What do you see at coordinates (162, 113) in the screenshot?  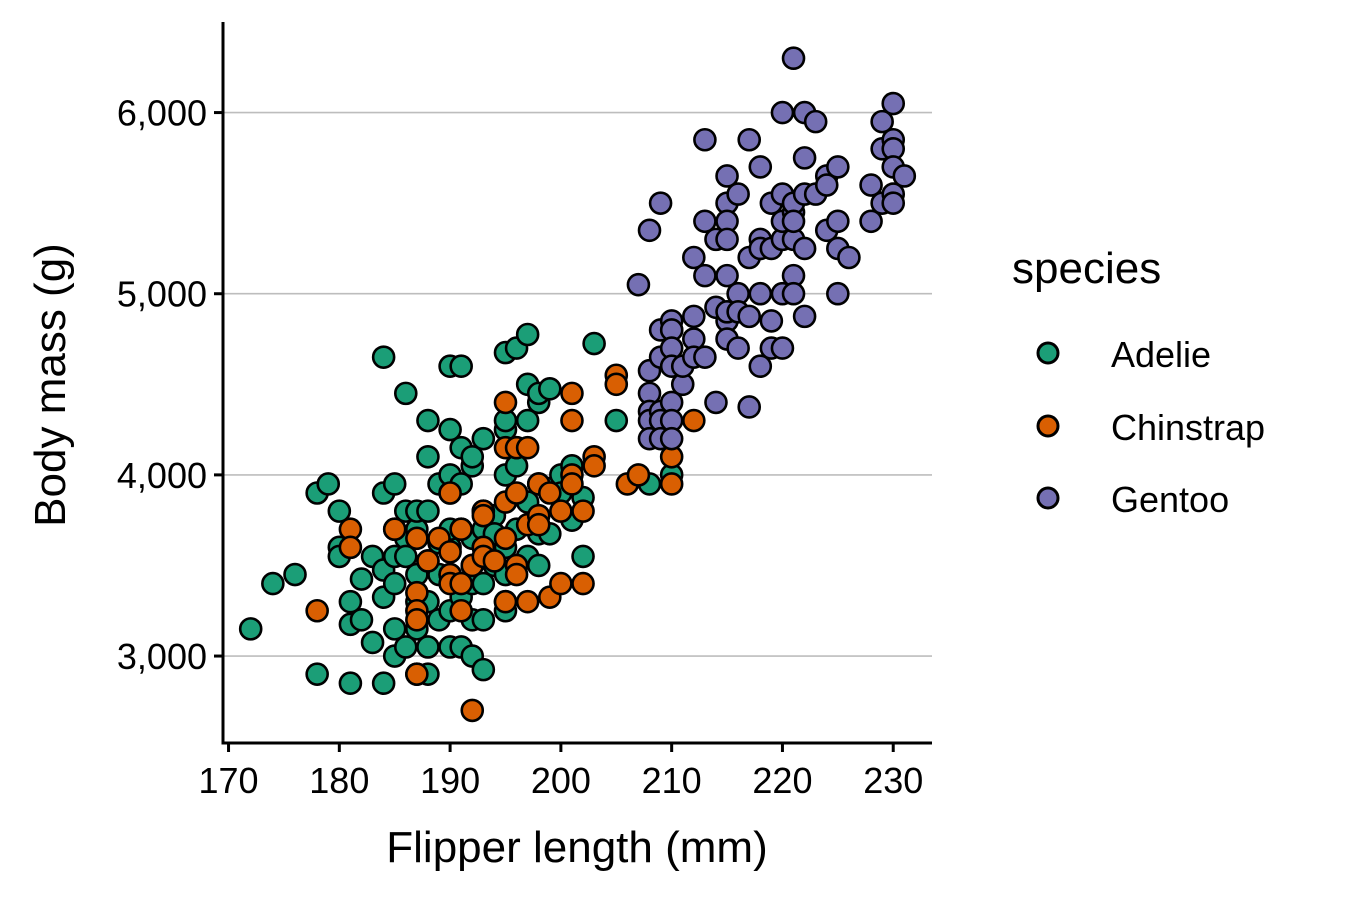 I see `y-tick-label: 6,000` at bounding box center [162, 113].